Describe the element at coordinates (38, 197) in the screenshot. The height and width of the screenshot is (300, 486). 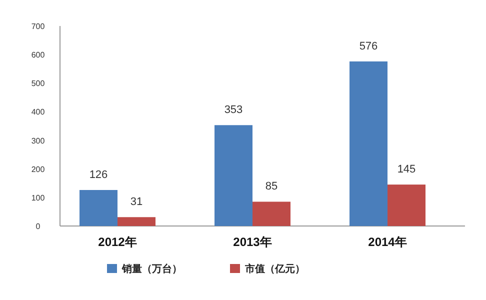
I see `y-tick-label: 100` at that location.